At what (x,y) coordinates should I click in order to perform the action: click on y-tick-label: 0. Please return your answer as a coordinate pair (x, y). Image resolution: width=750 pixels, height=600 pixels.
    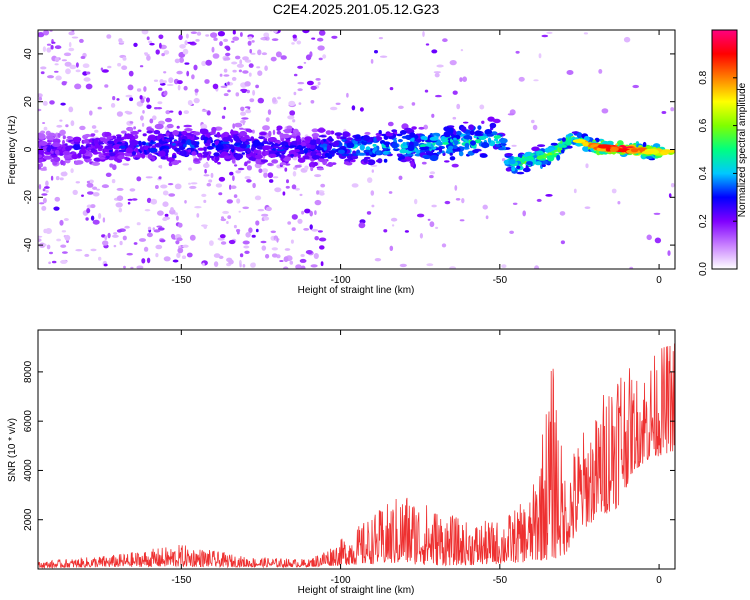
    Looking at the image, I should click on (28, 149).